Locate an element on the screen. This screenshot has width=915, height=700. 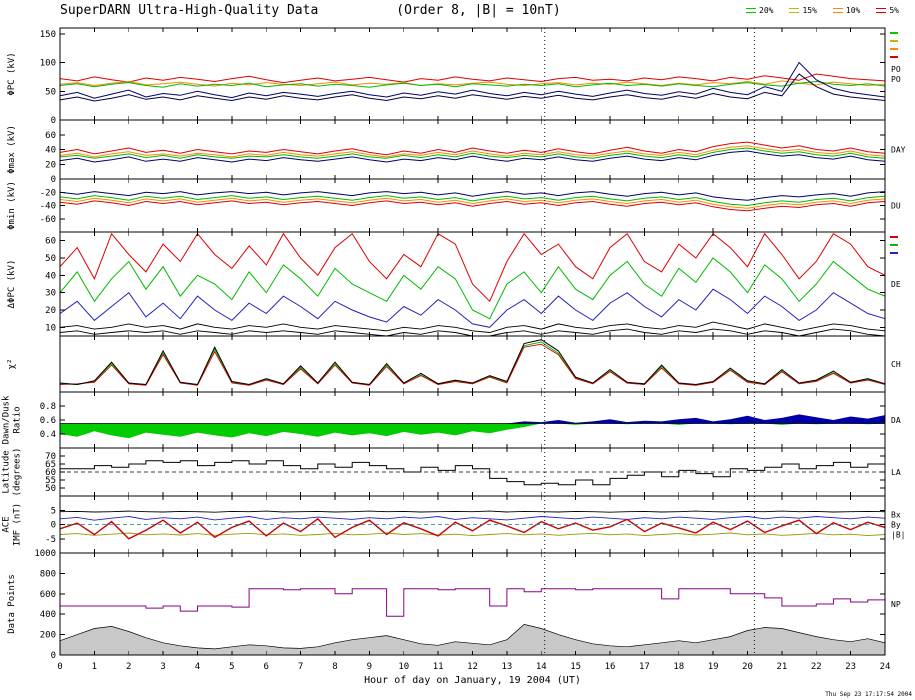
plot-timestamp: Thu Sep 23 17:17:54 2004 is located at coordinates (868, 694).